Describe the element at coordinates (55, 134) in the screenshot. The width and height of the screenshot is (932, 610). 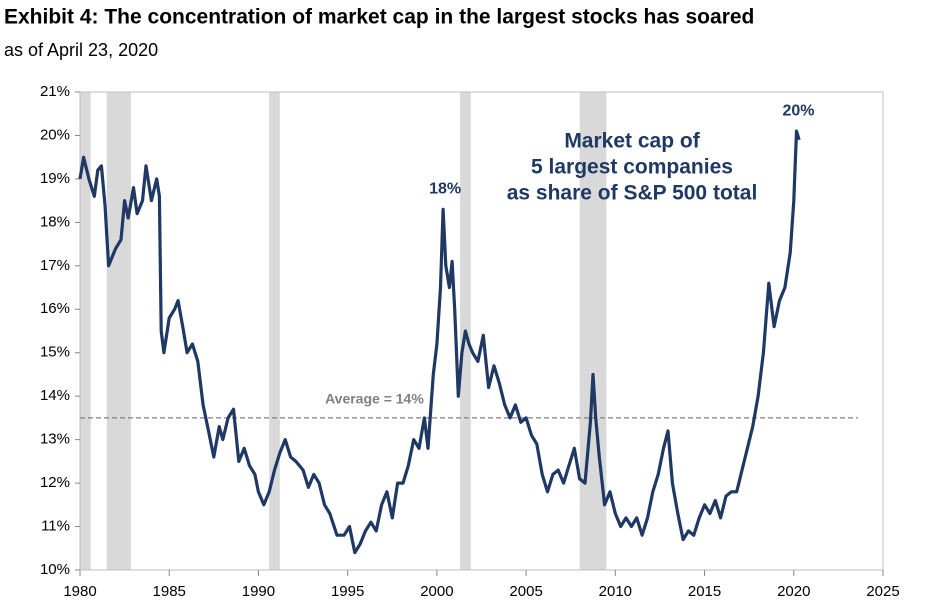
I see `y-tick-label: 20%` at that location.